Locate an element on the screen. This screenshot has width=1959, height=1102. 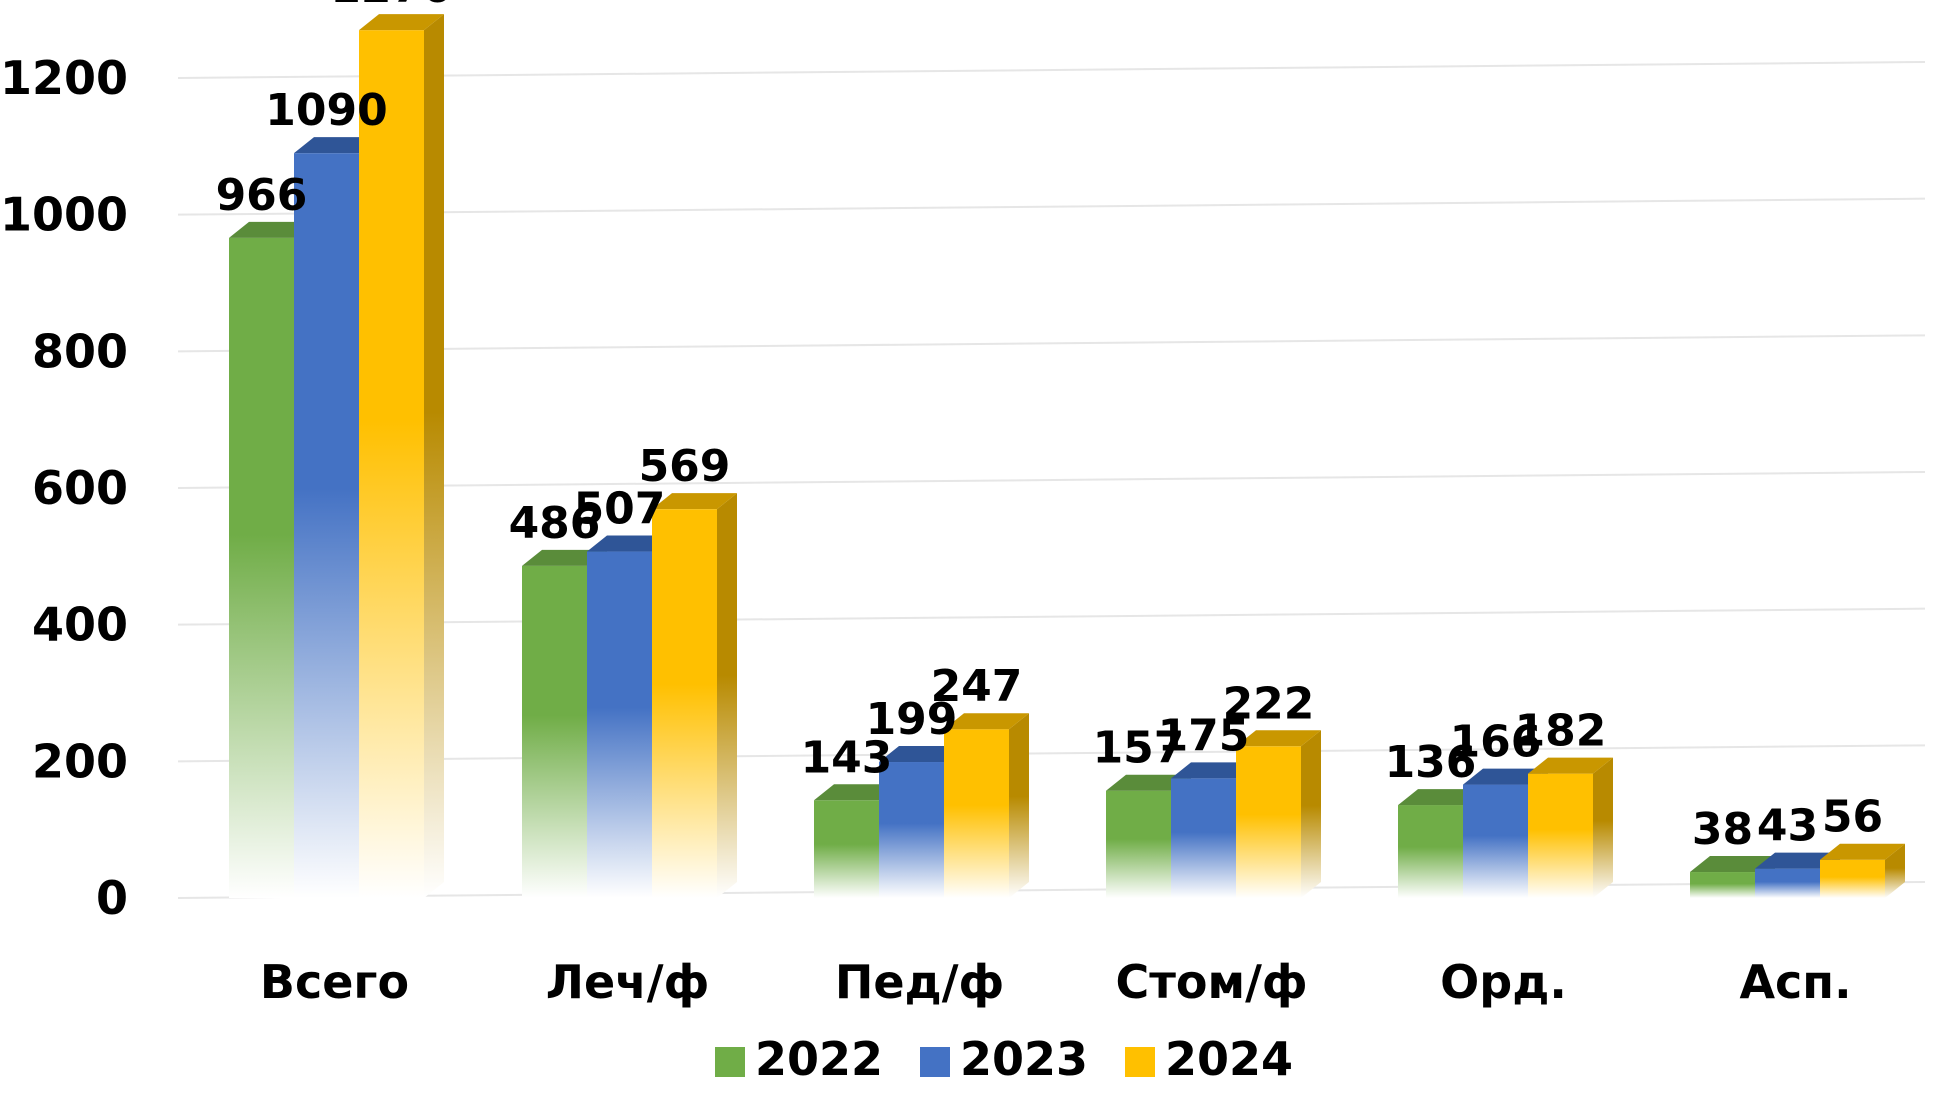
data-label: 56 is located at coordinates (1852, 817).